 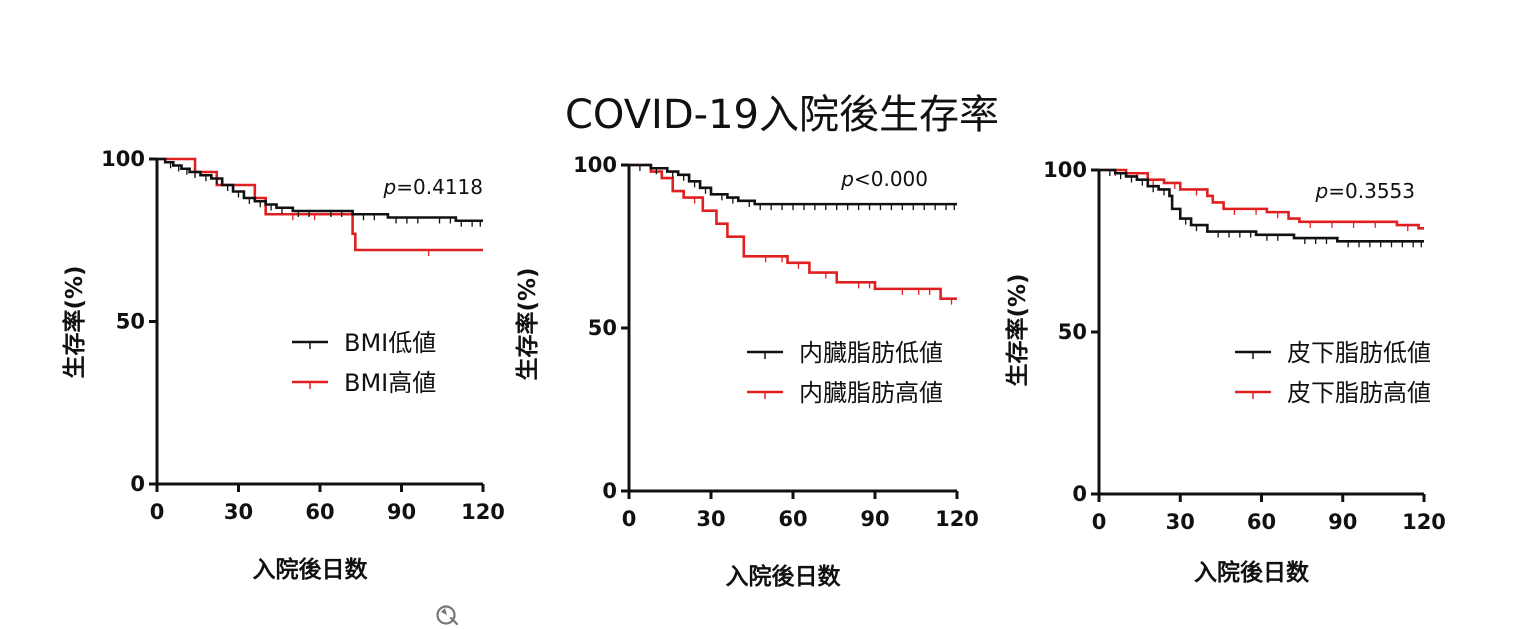 I want to click on legend-label: 皮下脂肪高値, so click(x=1359, y=393).